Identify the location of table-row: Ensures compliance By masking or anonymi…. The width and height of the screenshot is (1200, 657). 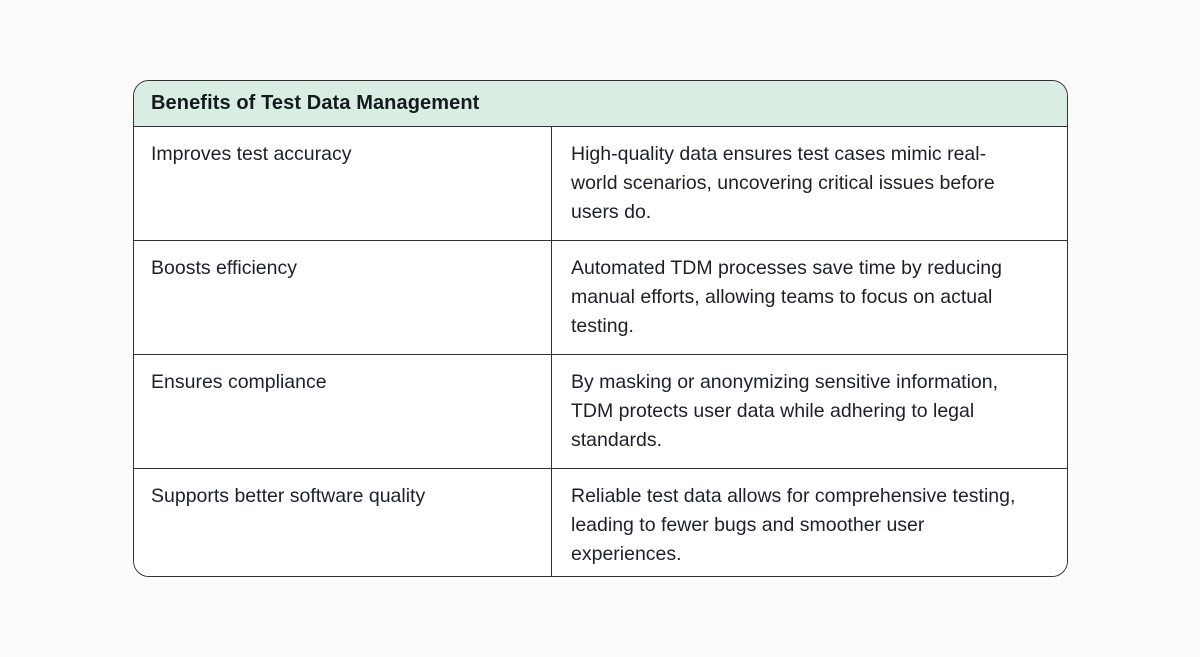
(600, 412).